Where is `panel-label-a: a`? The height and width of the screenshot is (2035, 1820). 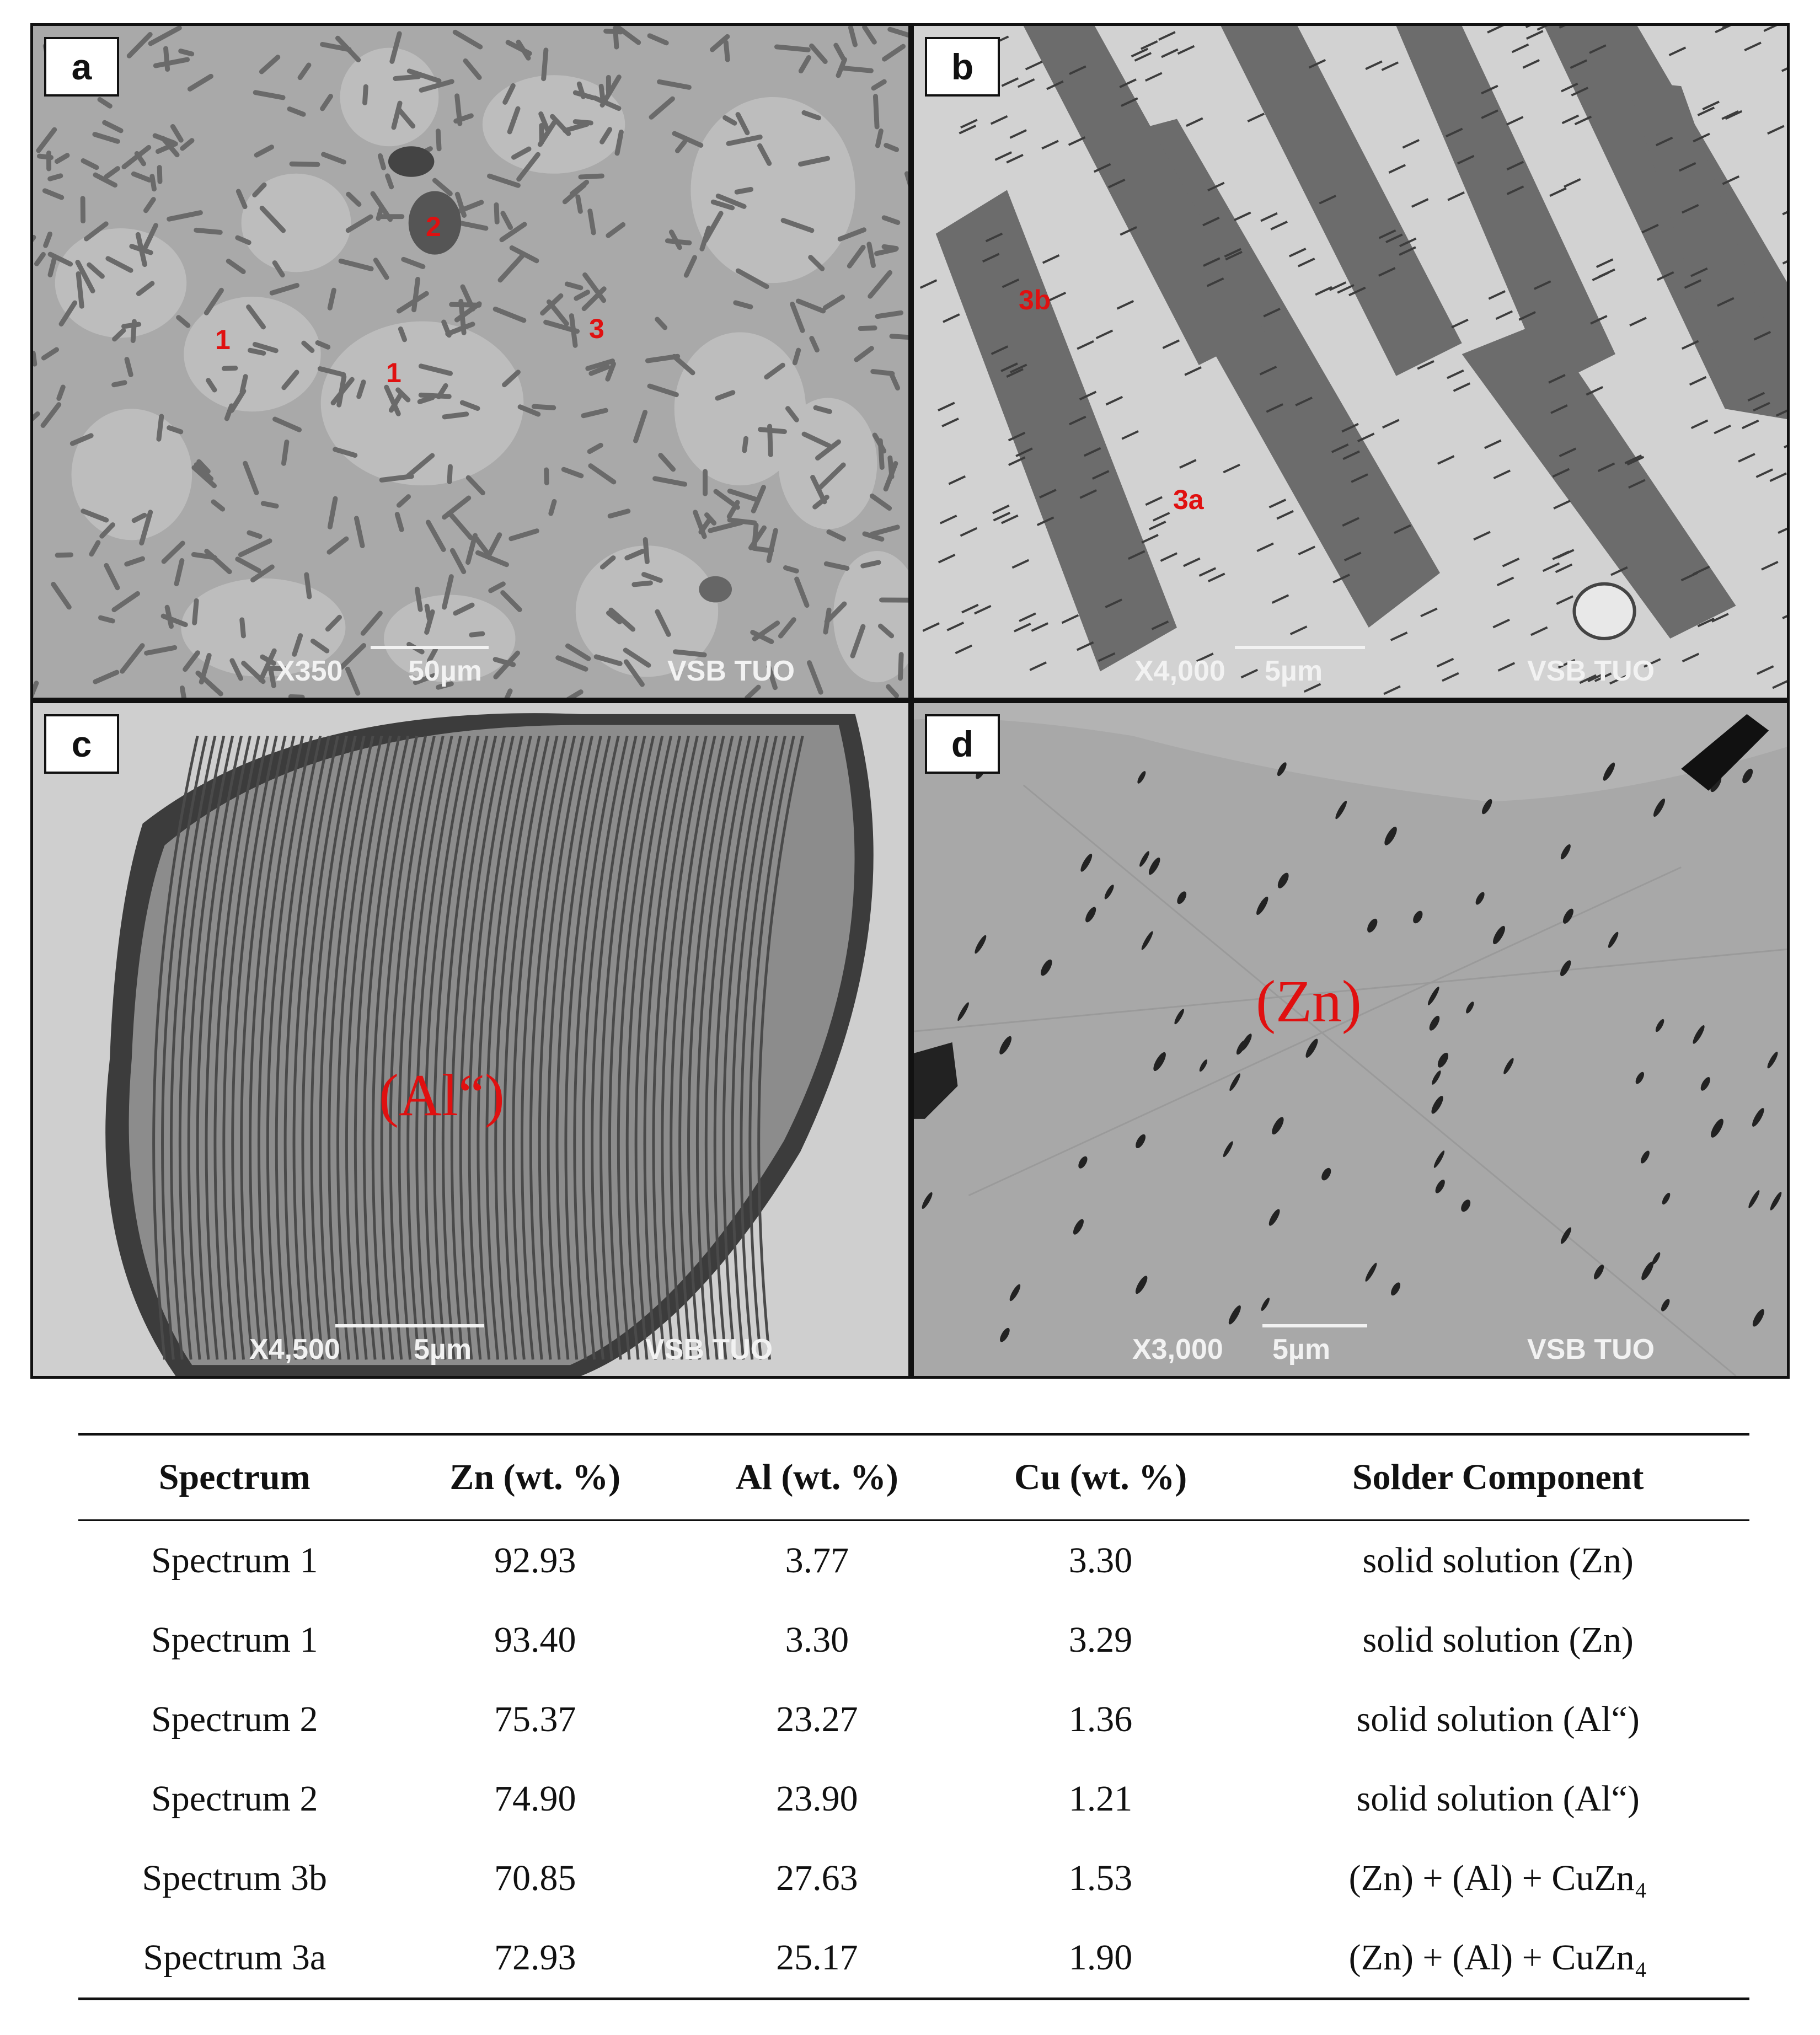 panel-label-a: a is located at coordinates (81, 67).